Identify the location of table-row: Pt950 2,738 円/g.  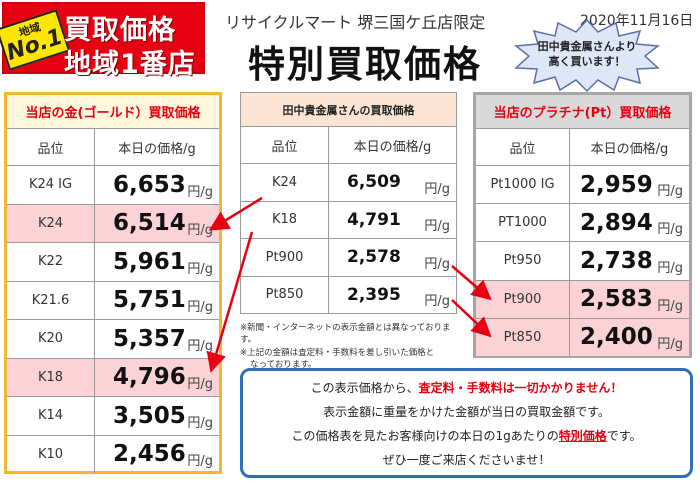
(582, 260).